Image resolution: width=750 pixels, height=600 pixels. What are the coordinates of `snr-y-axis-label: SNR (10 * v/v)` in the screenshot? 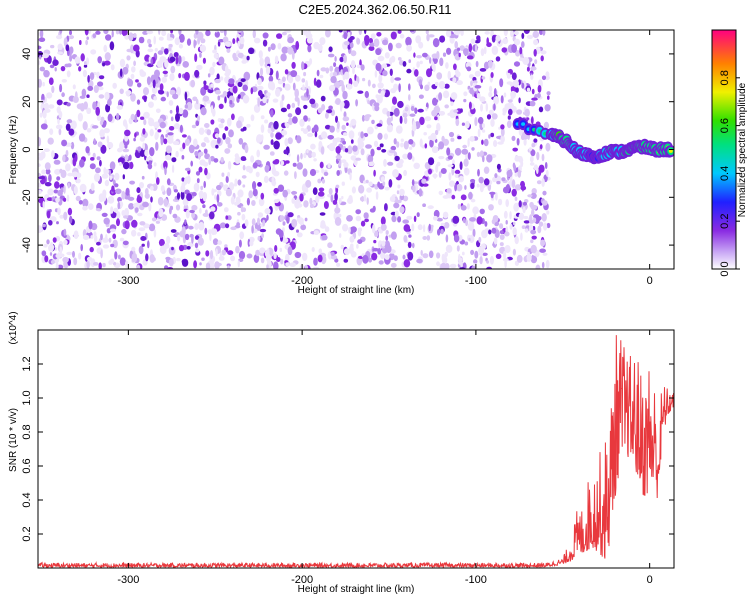 It's located at (13, 440).